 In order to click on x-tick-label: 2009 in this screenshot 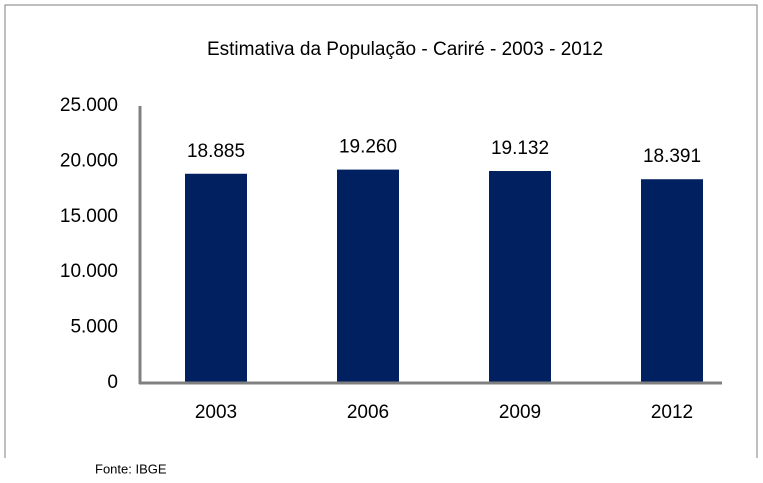, I will do `click(520, 412)`.